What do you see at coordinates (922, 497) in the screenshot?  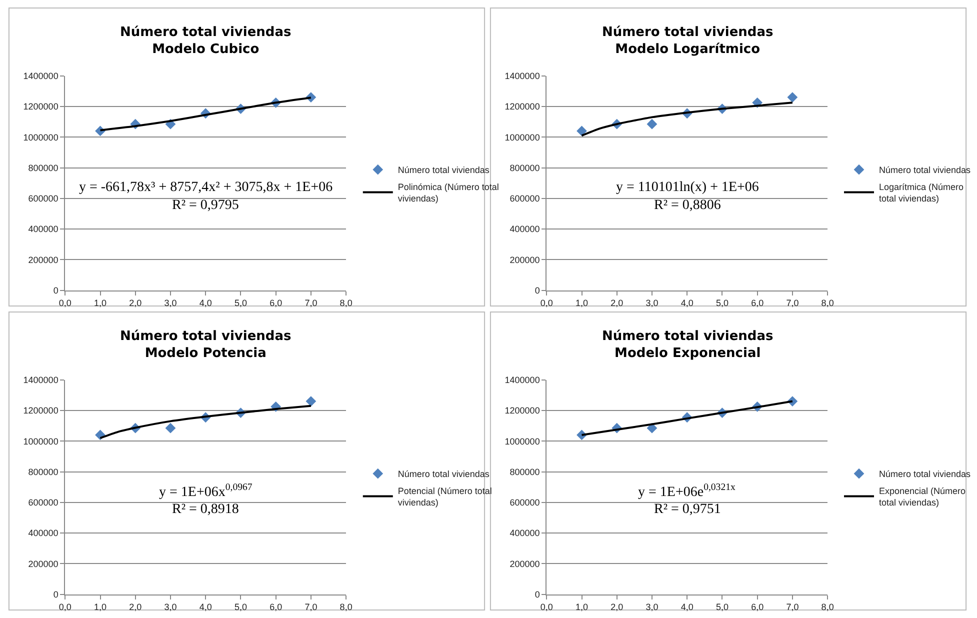 I see `legend-label: Exponencial (Número total viviendas)` at bounding box center [922, 497].